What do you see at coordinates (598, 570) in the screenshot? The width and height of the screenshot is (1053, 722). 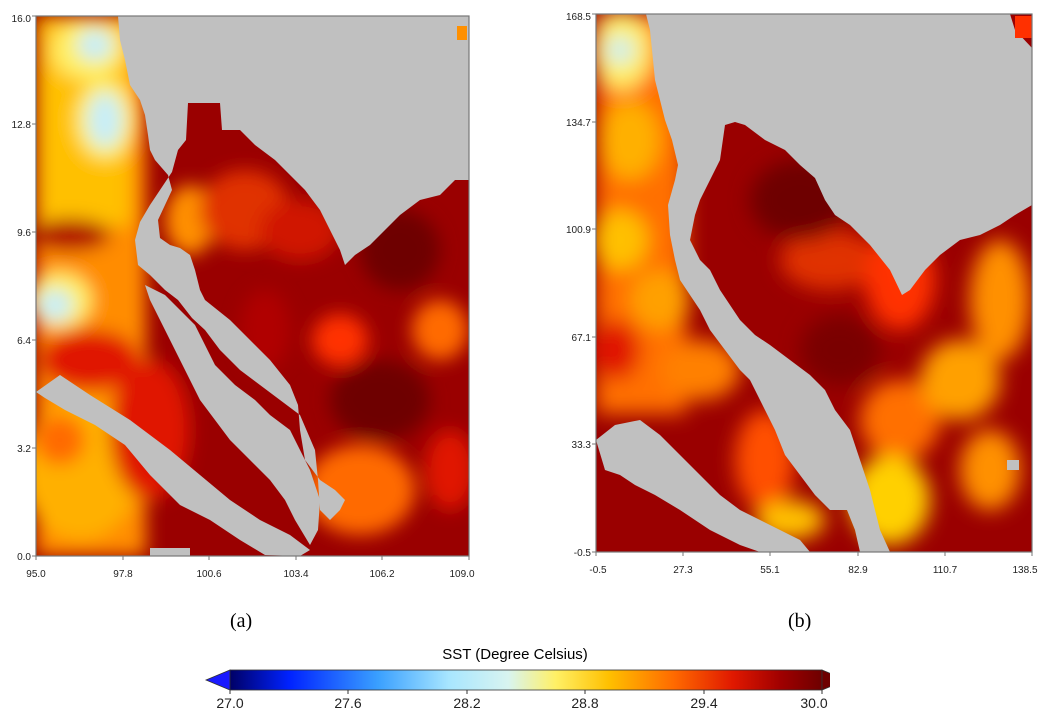 I see `x-tick-b-0: -0.5` at bounding box center [598, 570].